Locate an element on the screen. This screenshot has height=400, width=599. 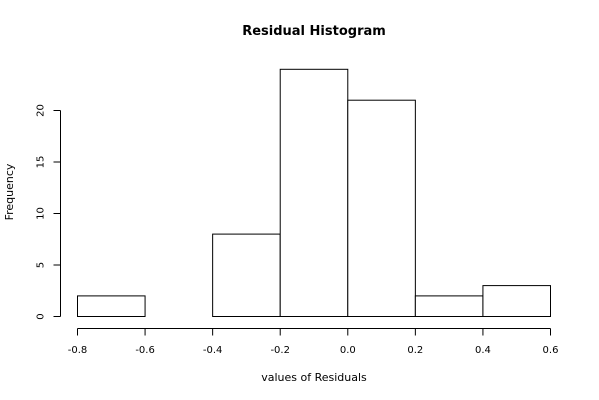
x-axis-label: values of Residuals is located at coordinates (314, 377).